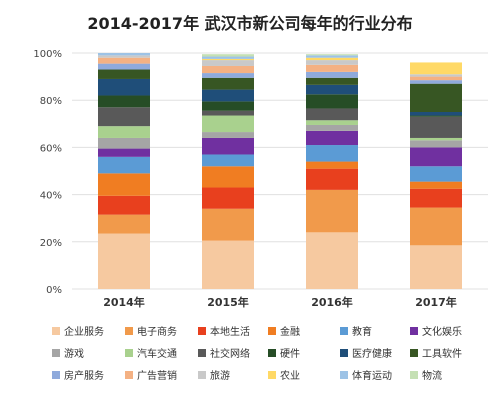  Describe the element at coordinates (47, 54) in the screenshot. I see `y-tick-label: 100%` at that location.